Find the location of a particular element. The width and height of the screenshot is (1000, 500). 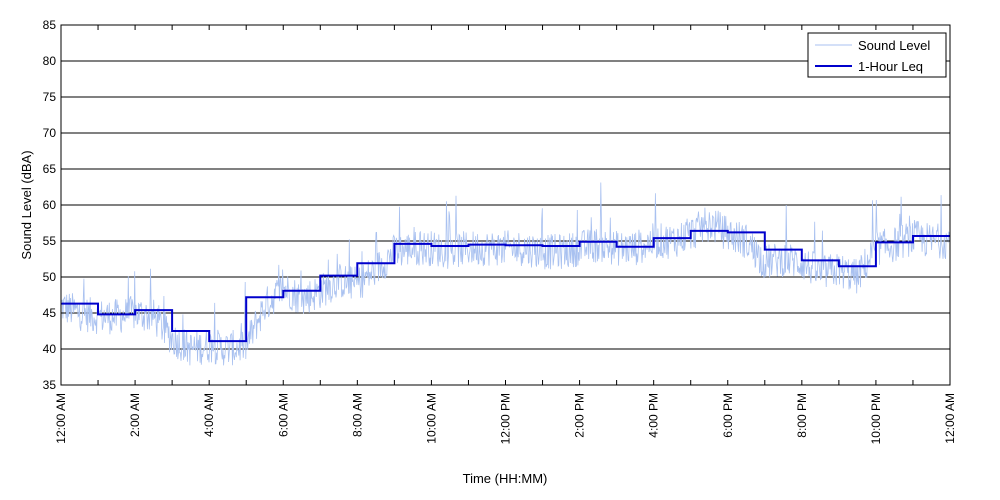

legend: Sound Level 1-Hour Leq is located at coordinates (877, 55).